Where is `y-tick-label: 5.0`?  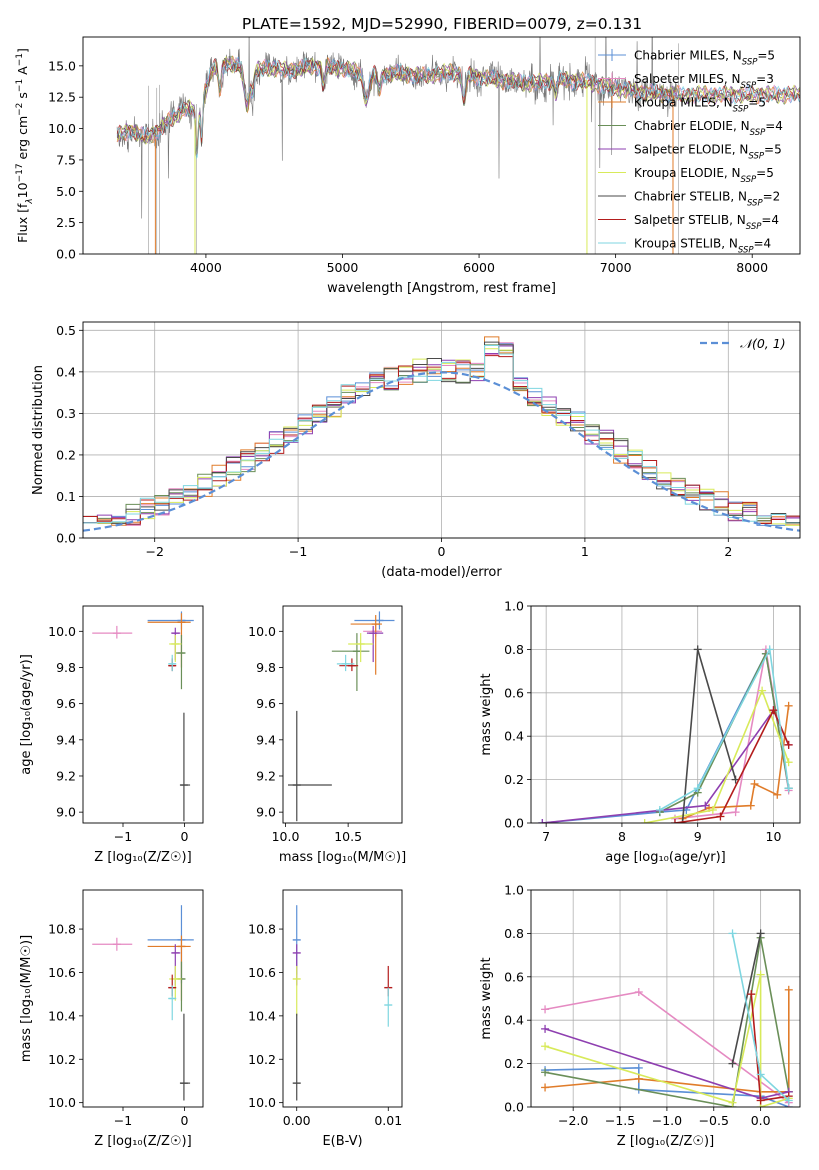
y-tick-label: 5.0 is located at coordinates (66, 191).